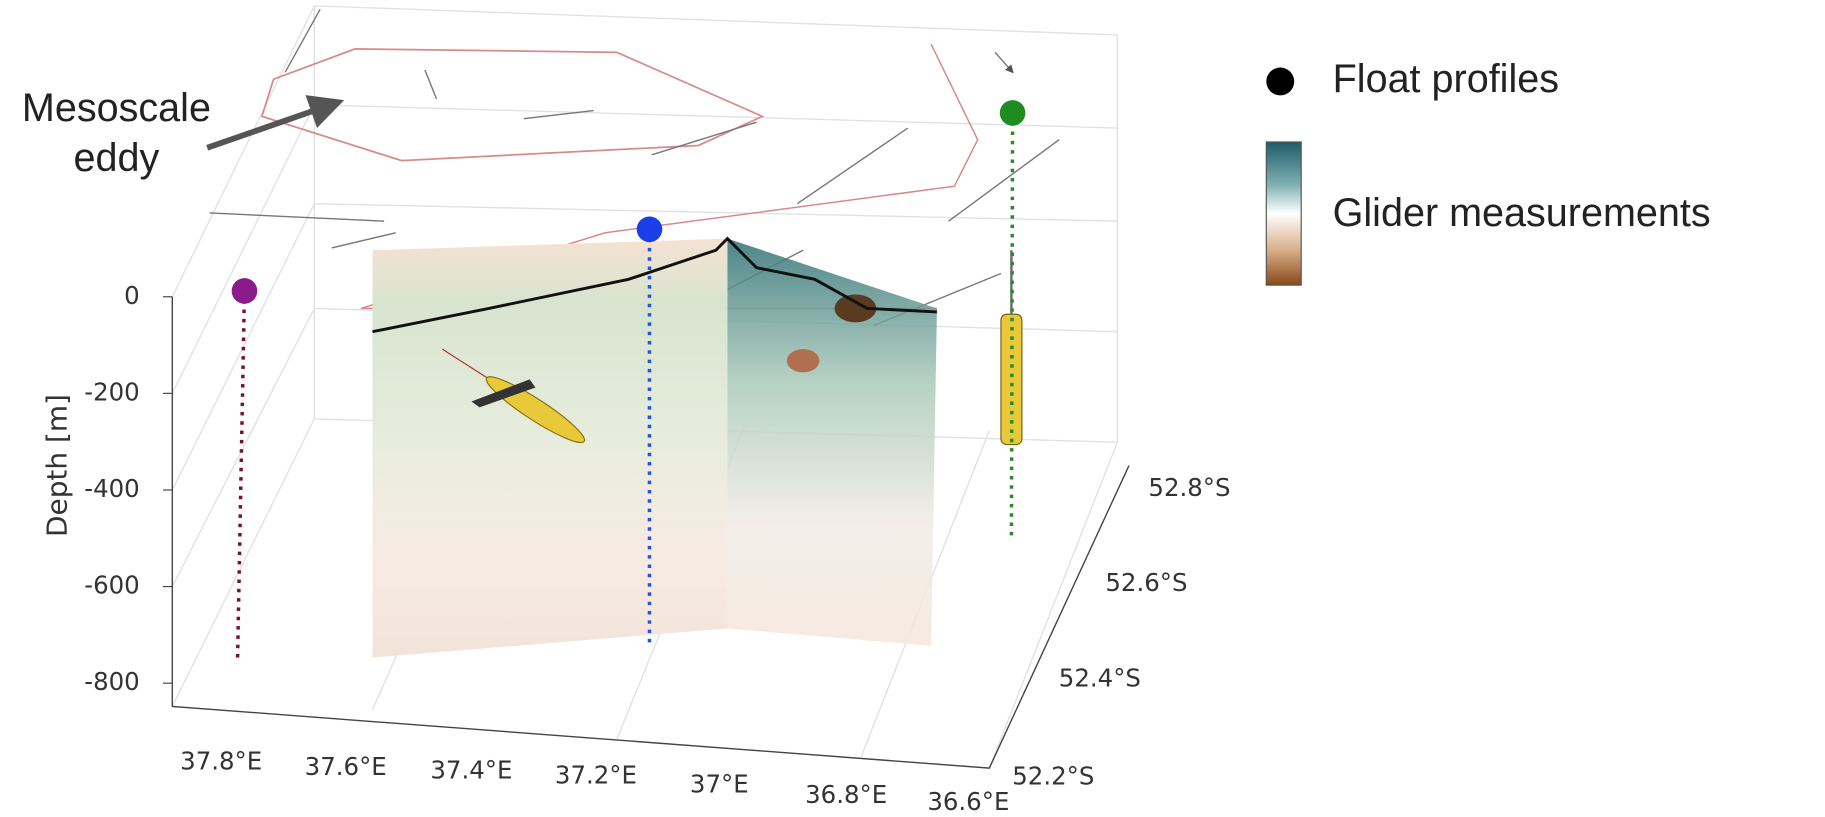  I want to click on lon-tick-label: 36.8°E, so click(846, 794).